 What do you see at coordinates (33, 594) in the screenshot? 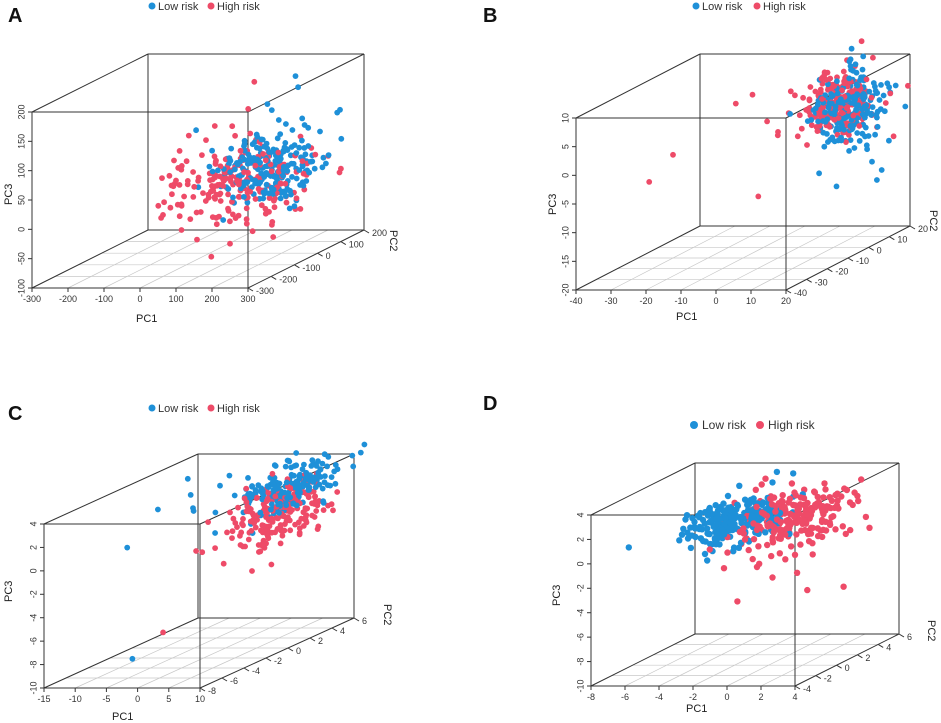
I see `z-tick-label: -2` at bounding box center [33, 594].